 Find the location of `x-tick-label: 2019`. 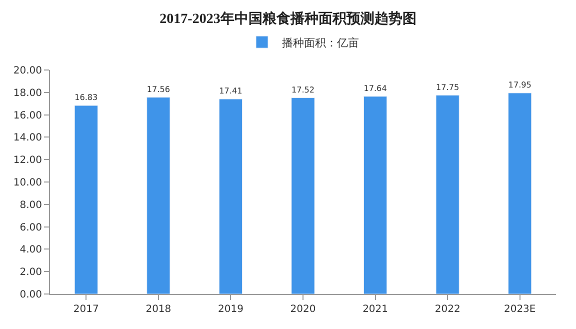

x-tick-label: 2019 is located at coordinates (231, 309).